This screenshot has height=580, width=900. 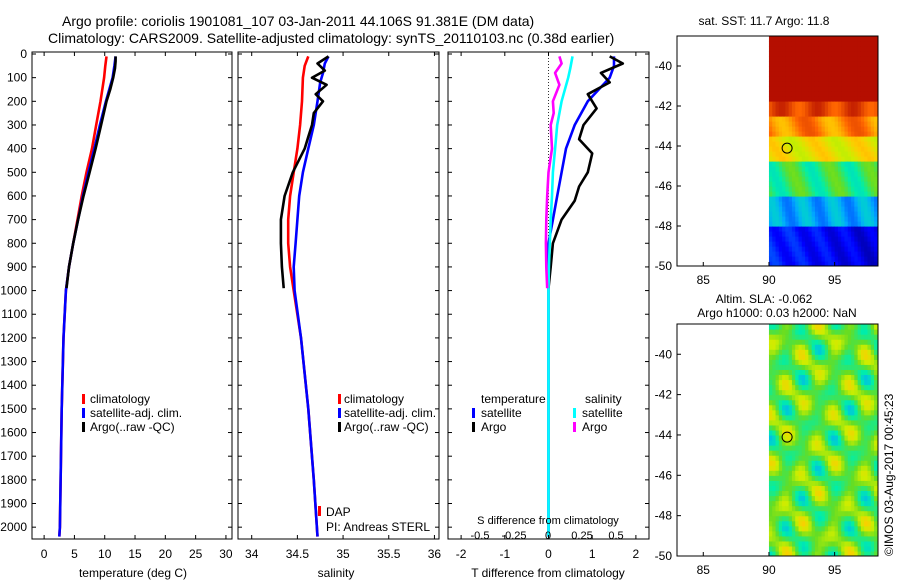 What do you see at coordinates (473, 427) in the screenshot?
I see `legend-swatch-temp-argo` at bounding box center [473, 427].